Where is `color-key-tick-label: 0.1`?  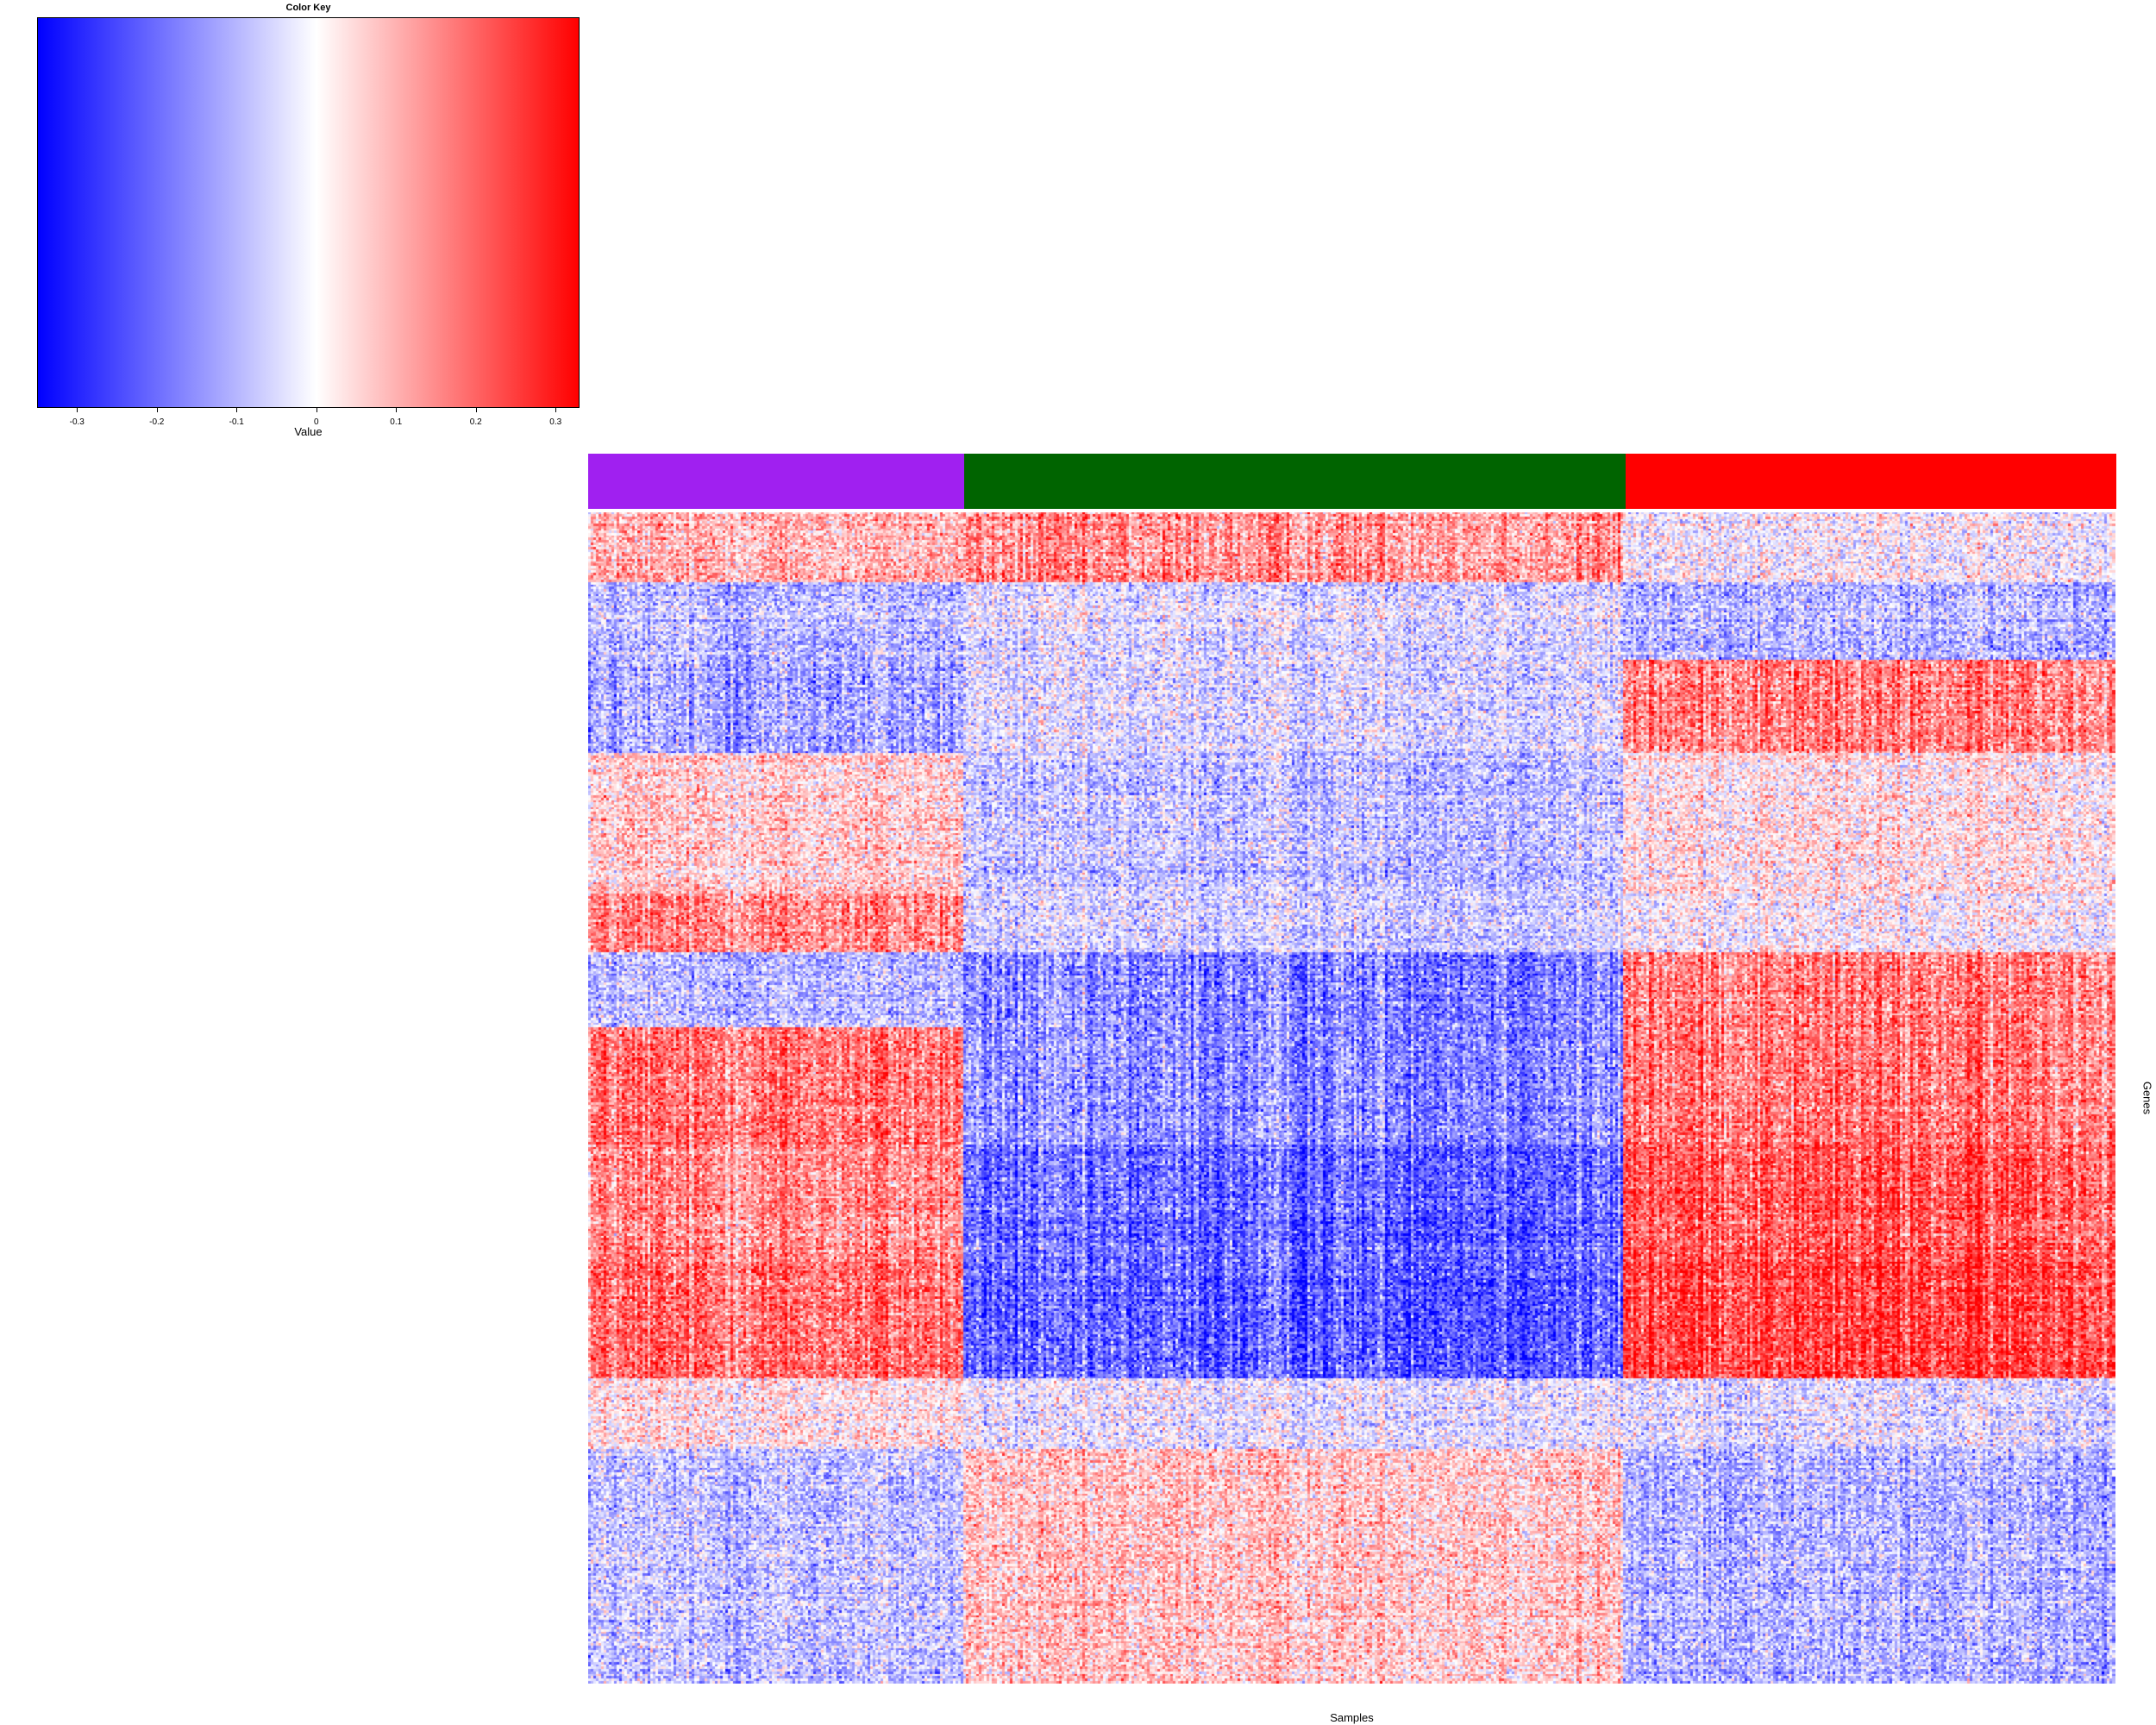
color-key-tick-label: 0.1 is located at coordinates (396, 422).